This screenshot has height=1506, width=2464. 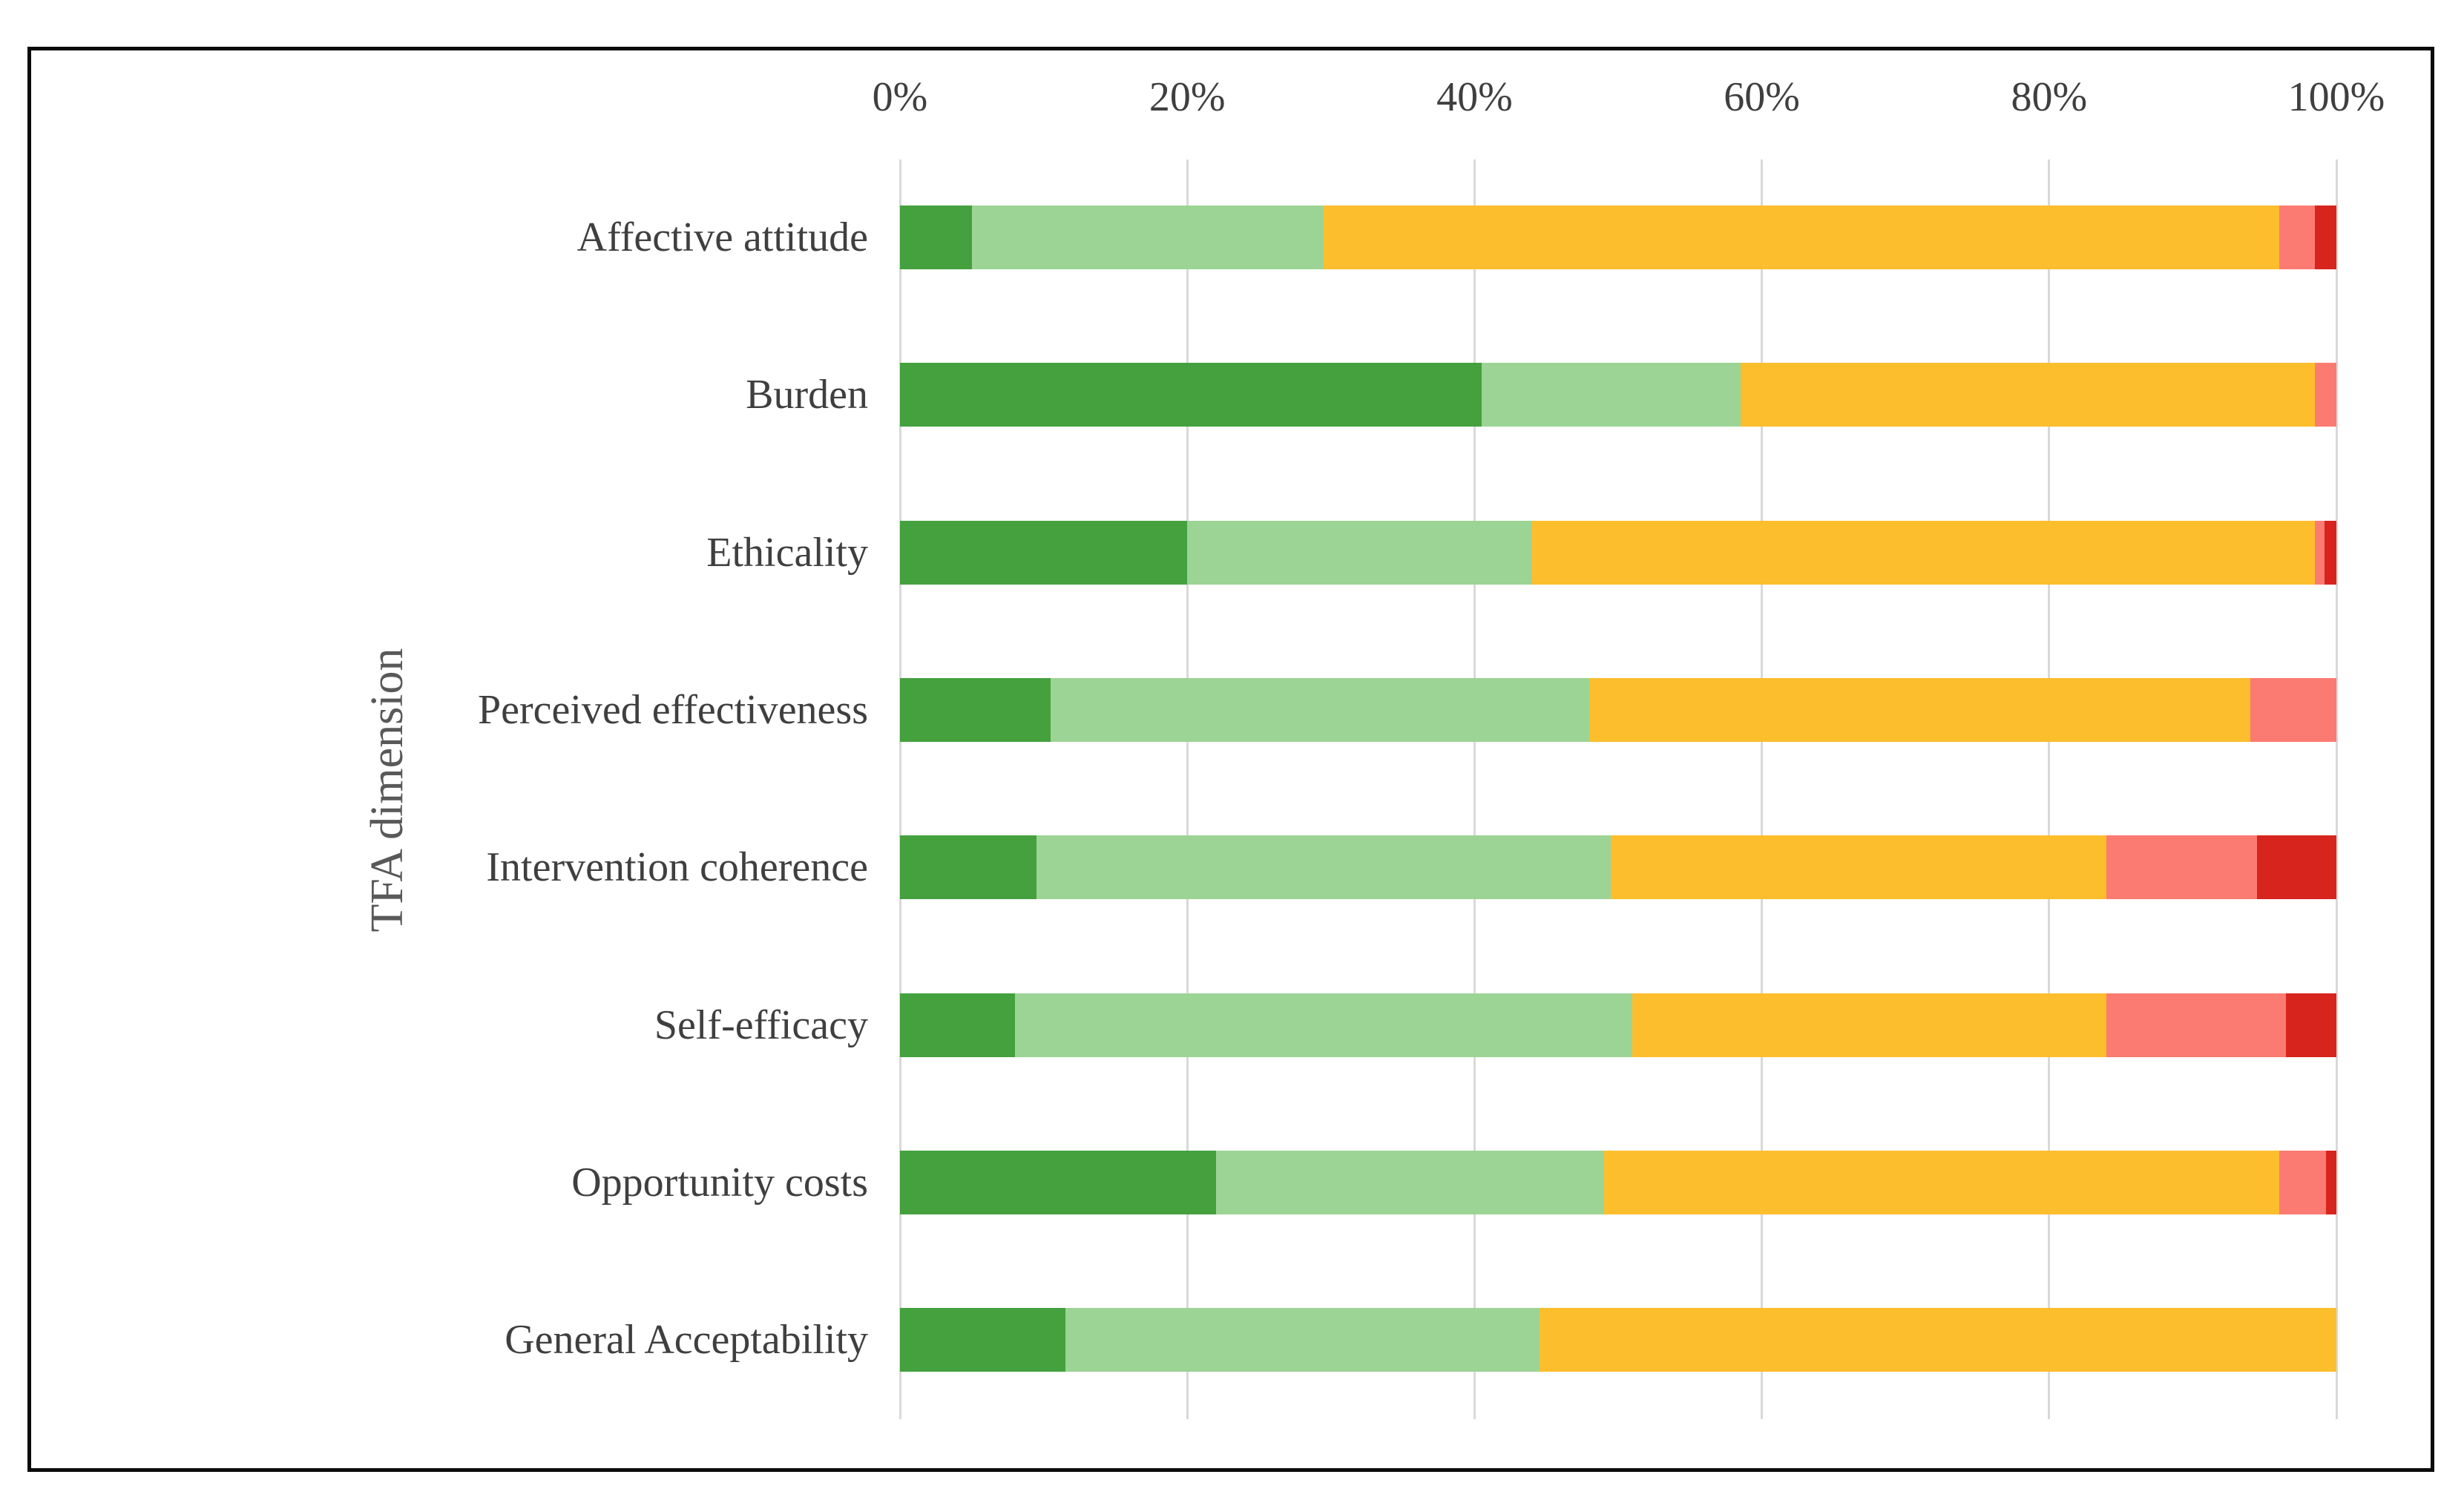 I want to click on x-tick-label: 40%, so click(x=1474, y=97).